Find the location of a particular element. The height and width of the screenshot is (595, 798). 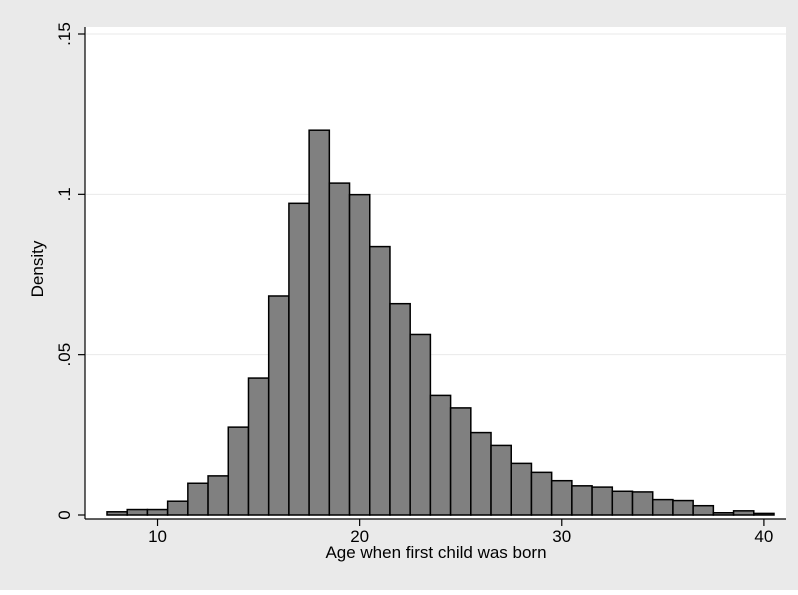

y-axis-ticks: 0 .05 .1 .15 is located at coordinates (70, 271).